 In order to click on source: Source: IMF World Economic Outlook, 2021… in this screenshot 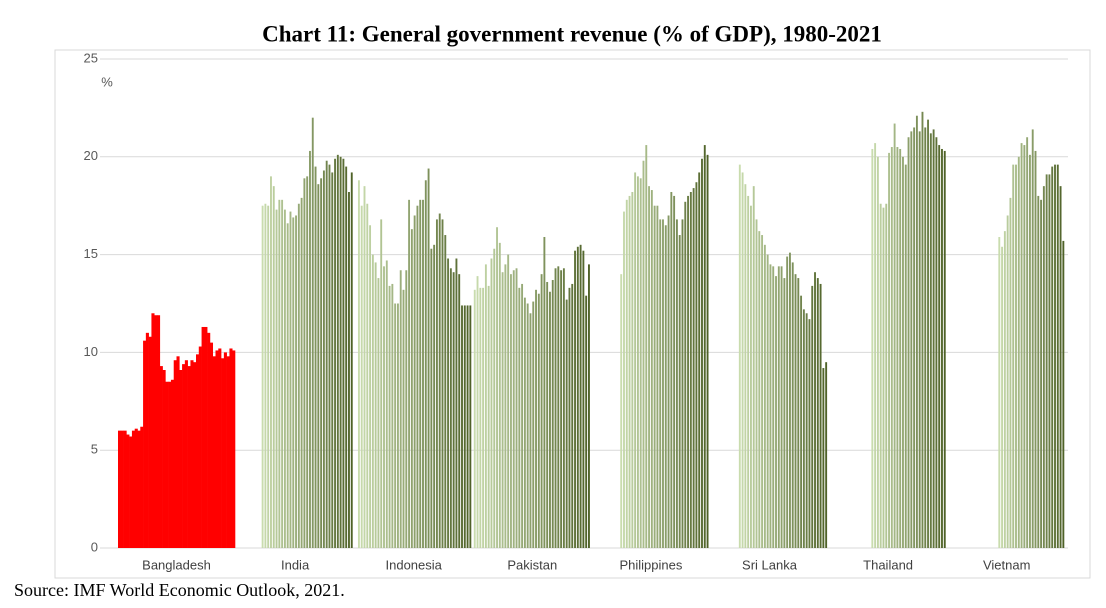, I will do `click(179, 590)`.